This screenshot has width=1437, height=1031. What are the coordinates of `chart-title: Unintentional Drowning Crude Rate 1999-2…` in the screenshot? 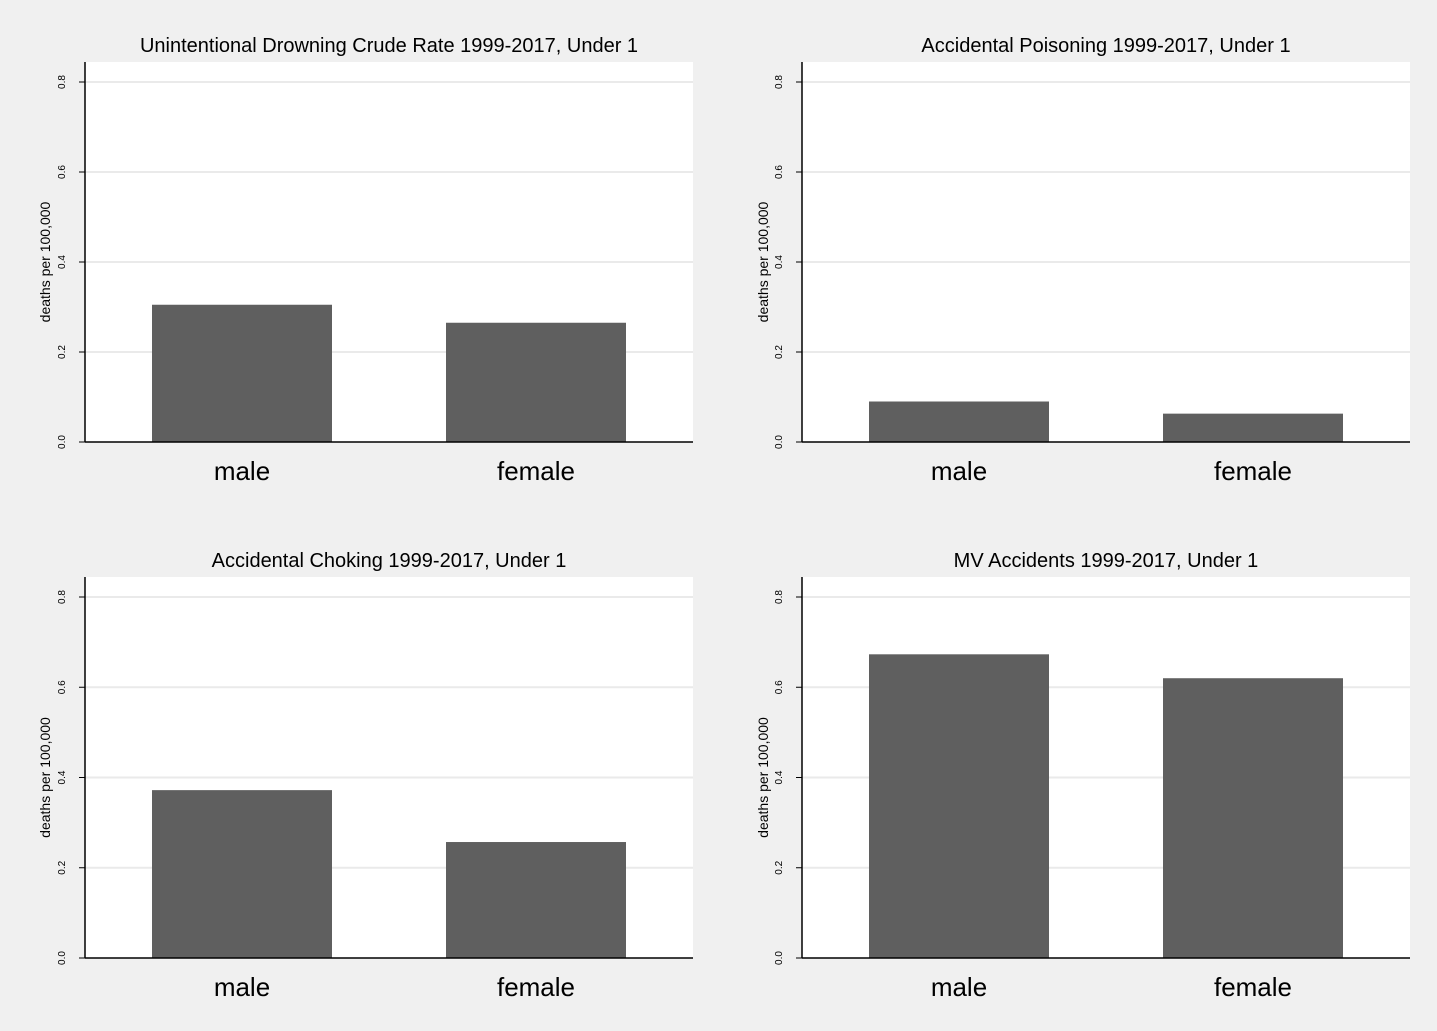 It's located at (389, 46).